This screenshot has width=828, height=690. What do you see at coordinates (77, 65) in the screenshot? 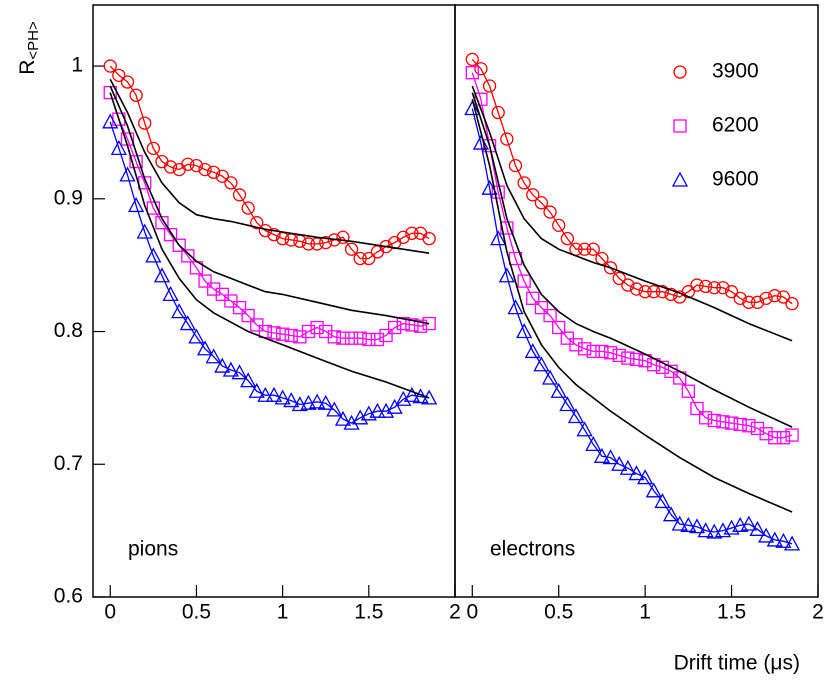
I see `y-tick-label: 1` at bounding box center [77, 65].